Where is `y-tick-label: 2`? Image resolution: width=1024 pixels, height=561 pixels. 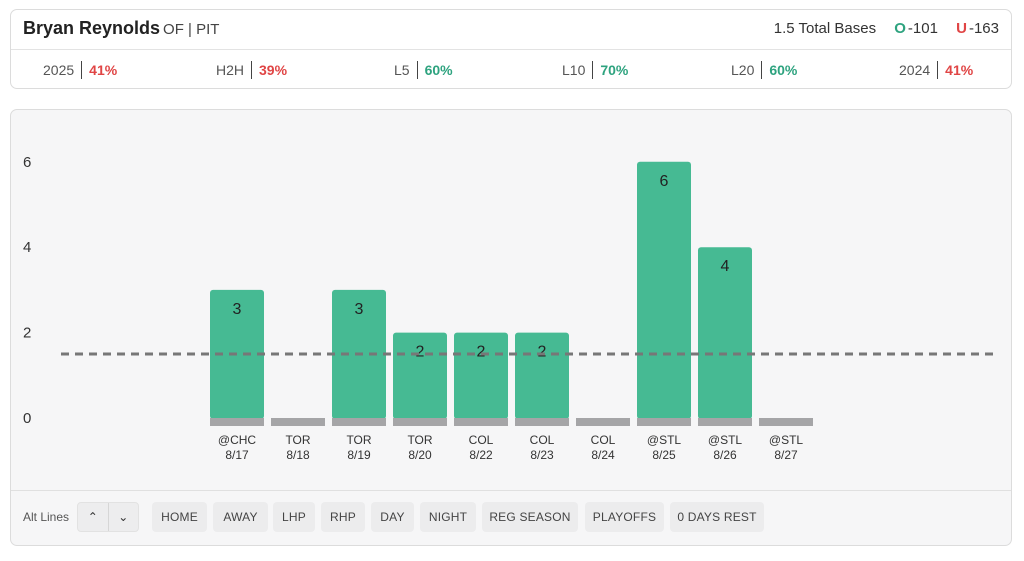 y-tick-label: 2 is located at coordinates (27, 333).